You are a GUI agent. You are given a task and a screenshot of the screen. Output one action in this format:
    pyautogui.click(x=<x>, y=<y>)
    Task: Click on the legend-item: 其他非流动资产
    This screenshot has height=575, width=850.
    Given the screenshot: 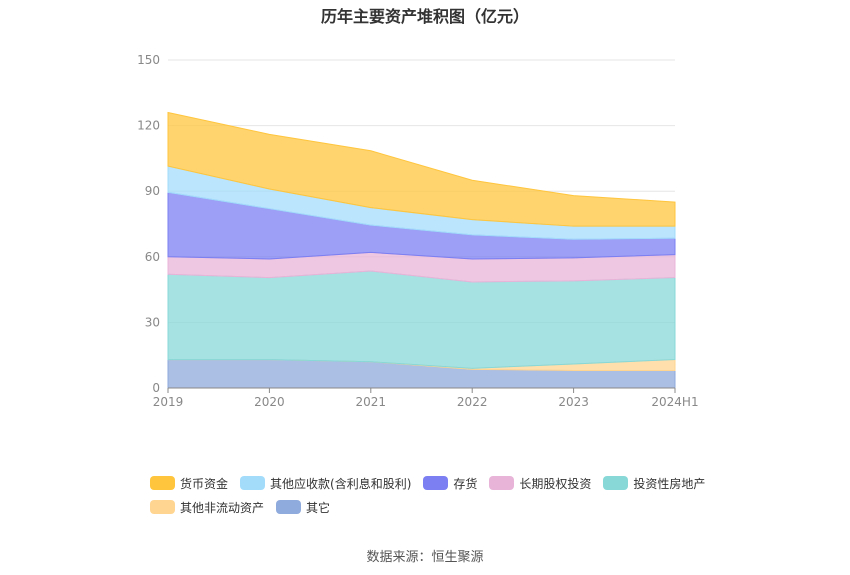 What is the action you would take?
    pyautogui.click(x=207, y=507)
    